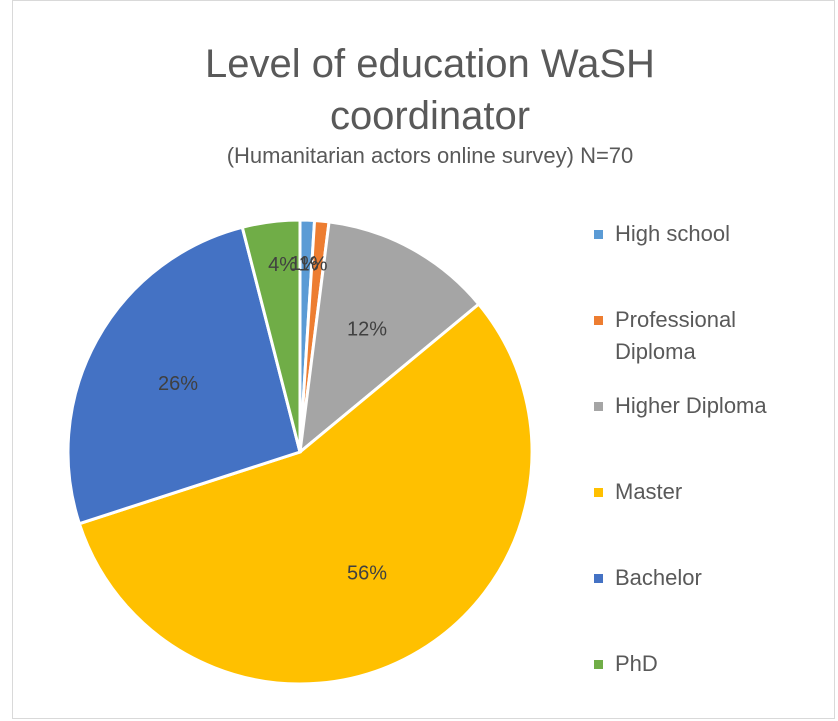  Describe the element at coordinates (430, 155) in the screenshot. I see `chart-subtitle: (Humanitarian actors online survey) N=70` at that location.